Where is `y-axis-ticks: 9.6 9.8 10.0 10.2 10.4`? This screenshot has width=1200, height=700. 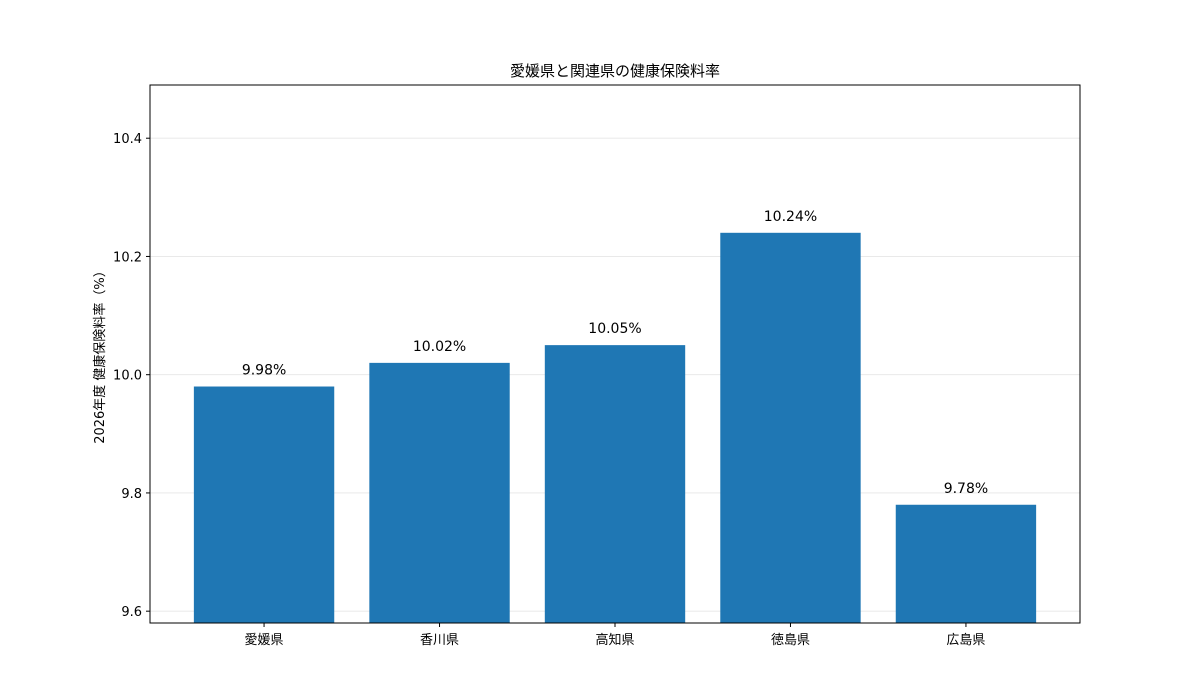 y-axis-ticks: 9.6 9.8 10.0 10.2 10.4 is located at coordinates (131, 376).